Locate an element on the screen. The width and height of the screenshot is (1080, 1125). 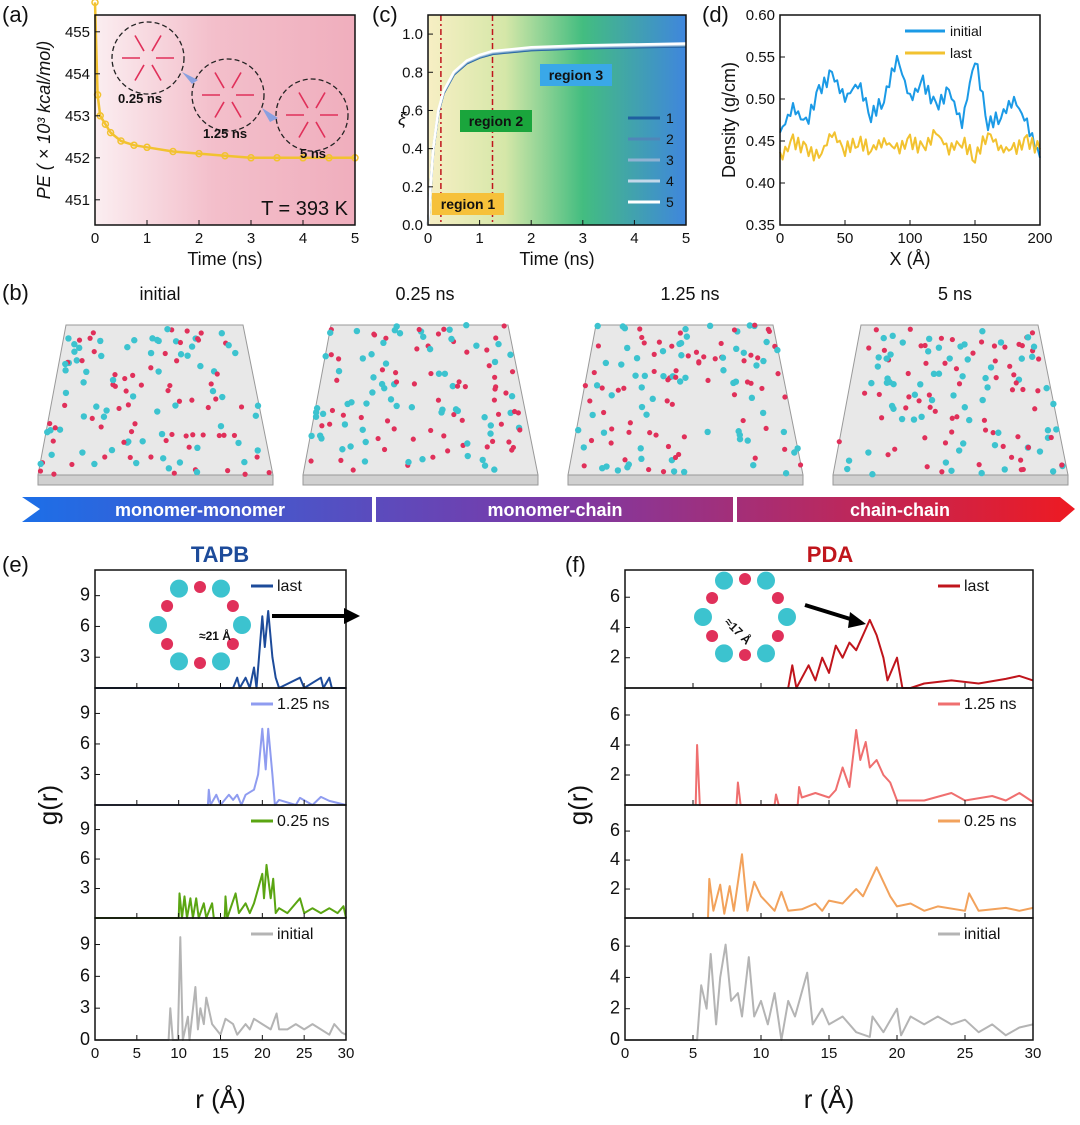
y-tick-label: 4 is located at coordinates (615, 744).